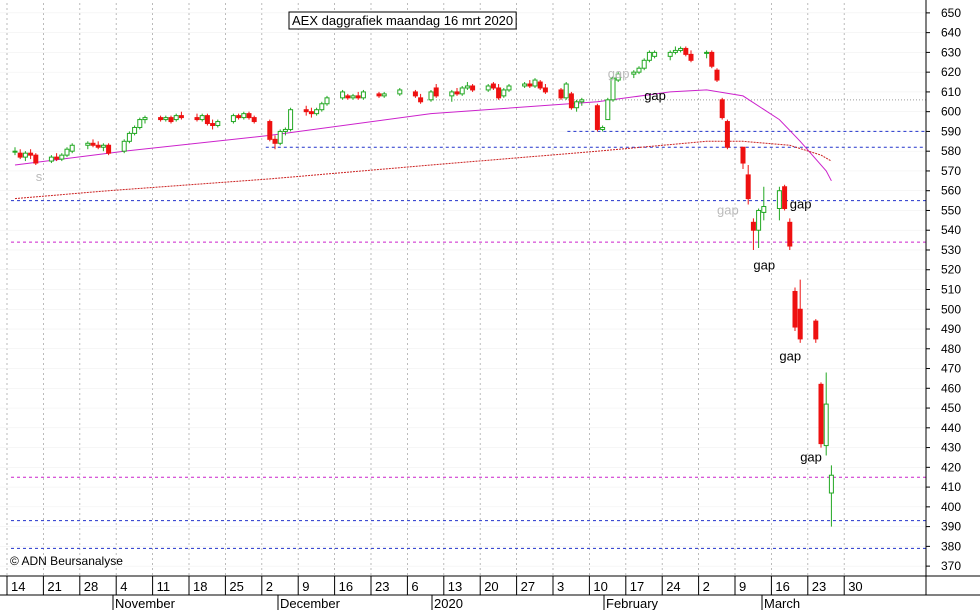  I want to click on y-tick-label: 600, so click(951, 112).